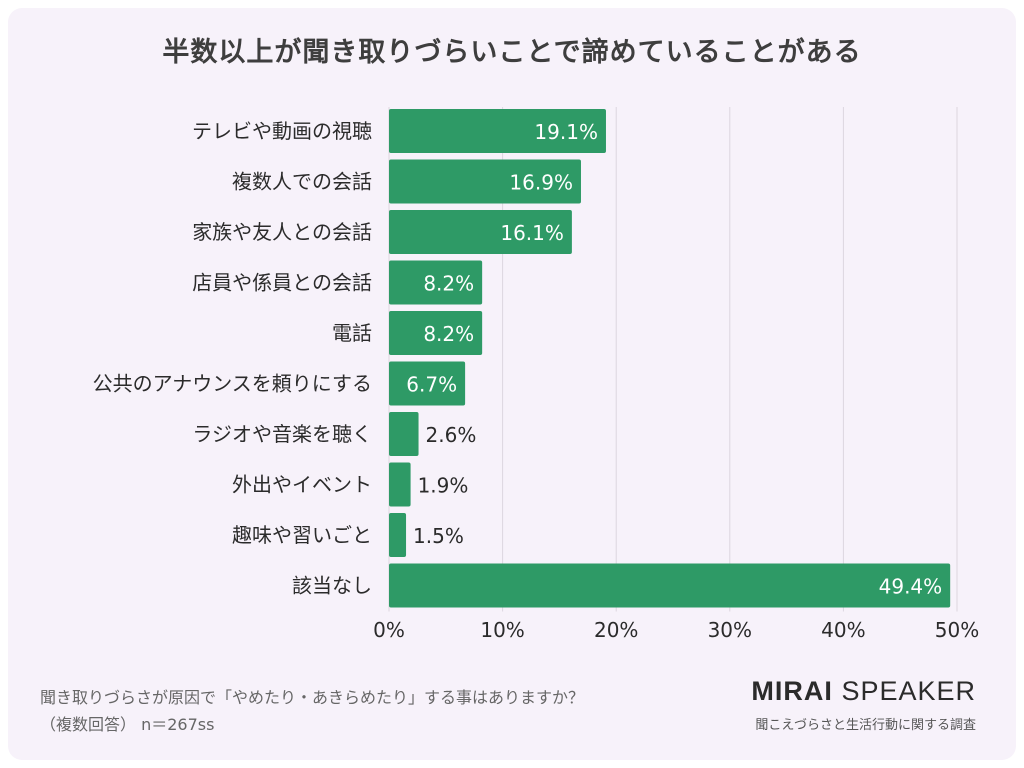 This screenshot has height=768, width=1024. I want to click on data-label-6: 2.6%, so click(451, 435).